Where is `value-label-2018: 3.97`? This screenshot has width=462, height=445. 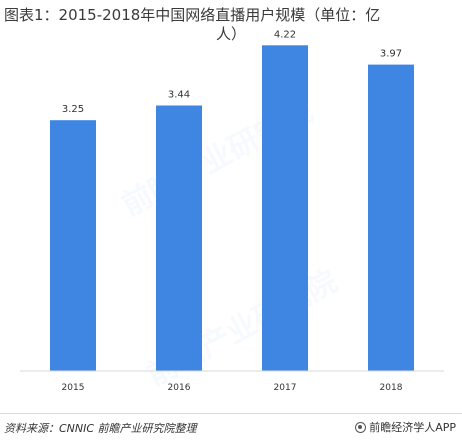 value-label-2018: 3.97 is located at coordinates (391, 54).